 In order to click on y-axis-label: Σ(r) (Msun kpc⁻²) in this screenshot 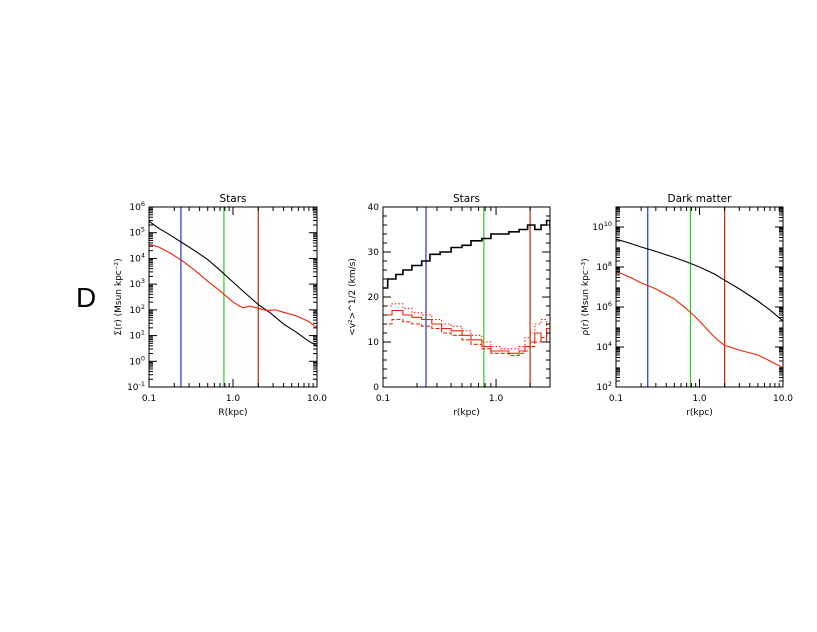, I will do `click(119, 296)`.